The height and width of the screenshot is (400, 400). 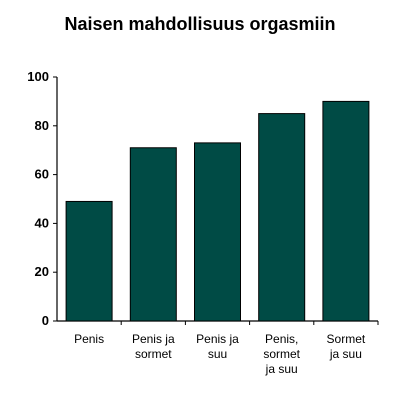 I want to click on y-tick-label: 0, so click(x=45, y=320).